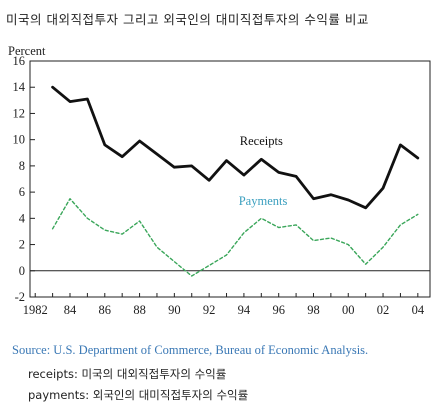  What do you see at coordinates (263, 171) in the screenshot?
I see `annotations: Receipts Payments` at bounding box center [263, 171].